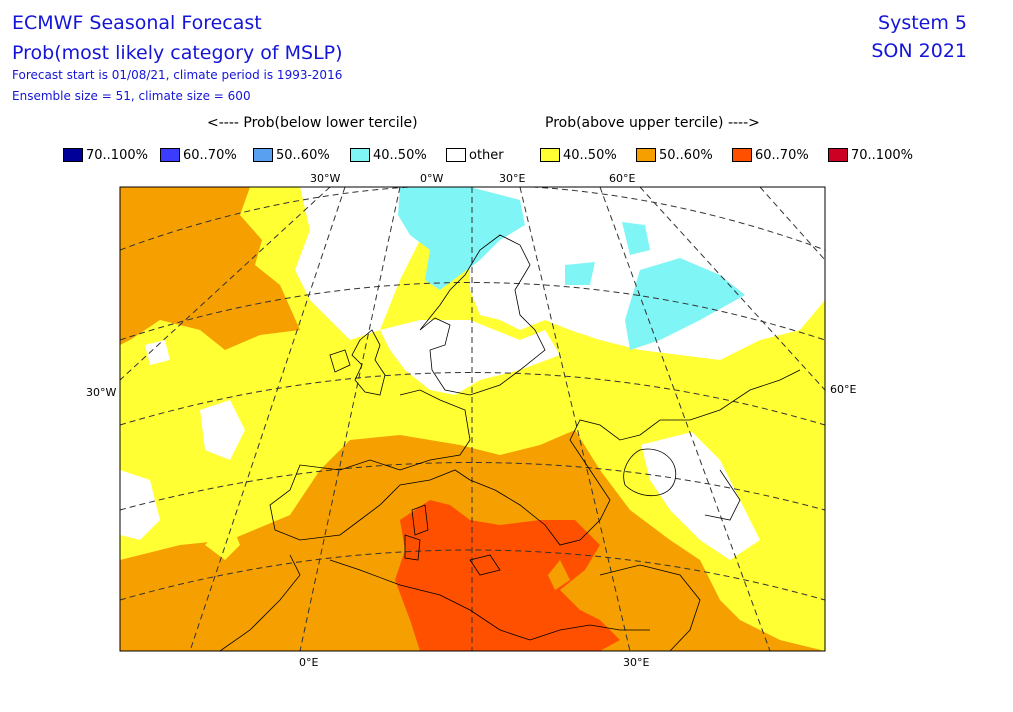  I want to click on legend-item-other: other, so click(475, 155).